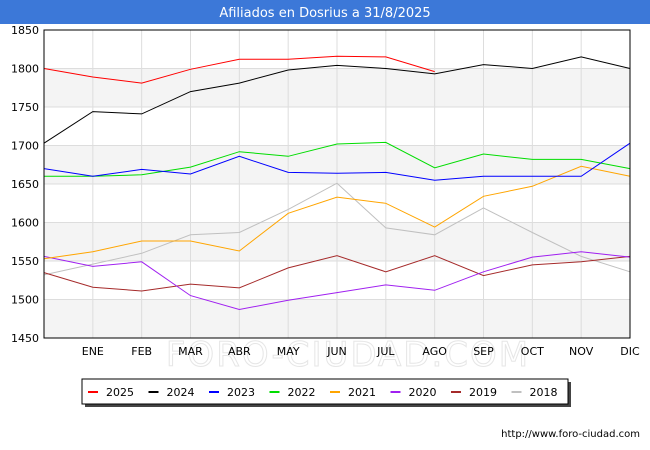 Image resolution: width=650 pixels, height=450 pixels. I want to click on y-axis-ticks: 1450 1500 1550 1600 1650 1700 1750 1800 1850, so click(25, 184).